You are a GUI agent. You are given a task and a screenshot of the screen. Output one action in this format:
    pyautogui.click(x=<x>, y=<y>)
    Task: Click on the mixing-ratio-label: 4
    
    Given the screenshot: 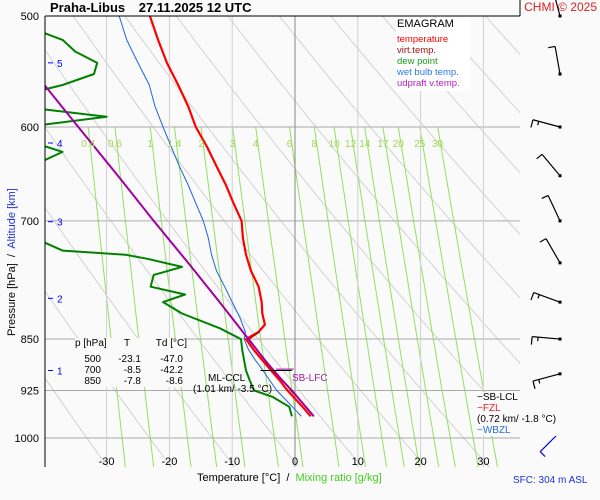 What is the action you would take?
    pyautogui.click(x=256, y=144)
    